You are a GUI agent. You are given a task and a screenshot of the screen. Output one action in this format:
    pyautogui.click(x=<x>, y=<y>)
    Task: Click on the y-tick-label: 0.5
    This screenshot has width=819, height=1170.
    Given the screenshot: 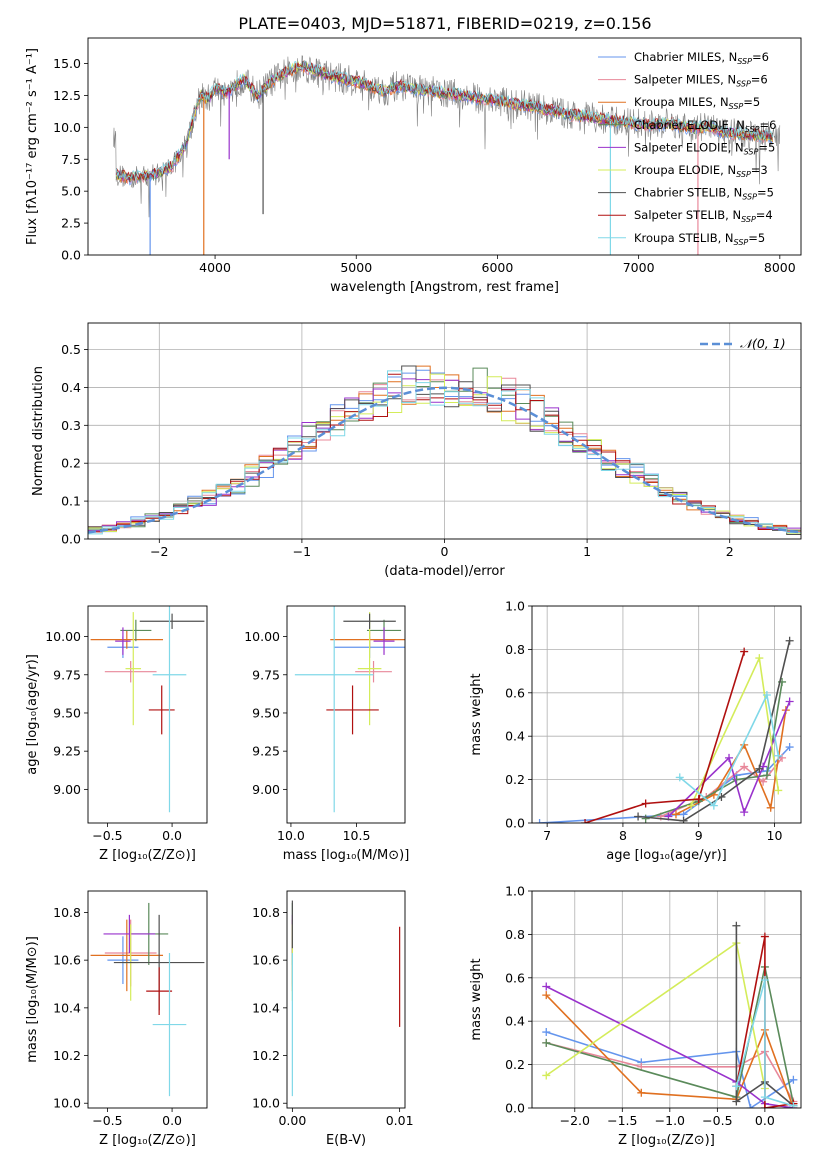 What is the action you would take?
    pyautogui.click(x=71, y=349)
    